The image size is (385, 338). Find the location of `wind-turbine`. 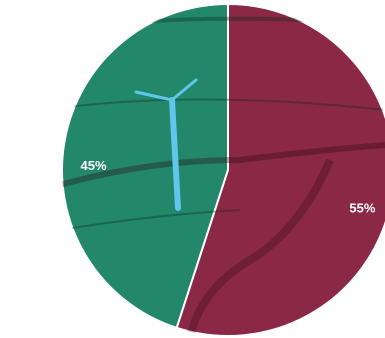

wind-turbine is located at coordinates (166, 144).